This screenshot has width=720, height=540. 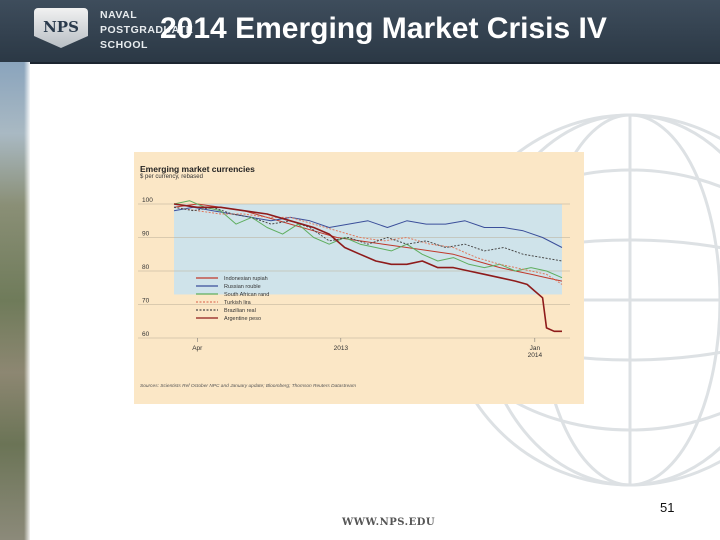 I want to click on y-tick-label: 100, so click(x=147, y=200).